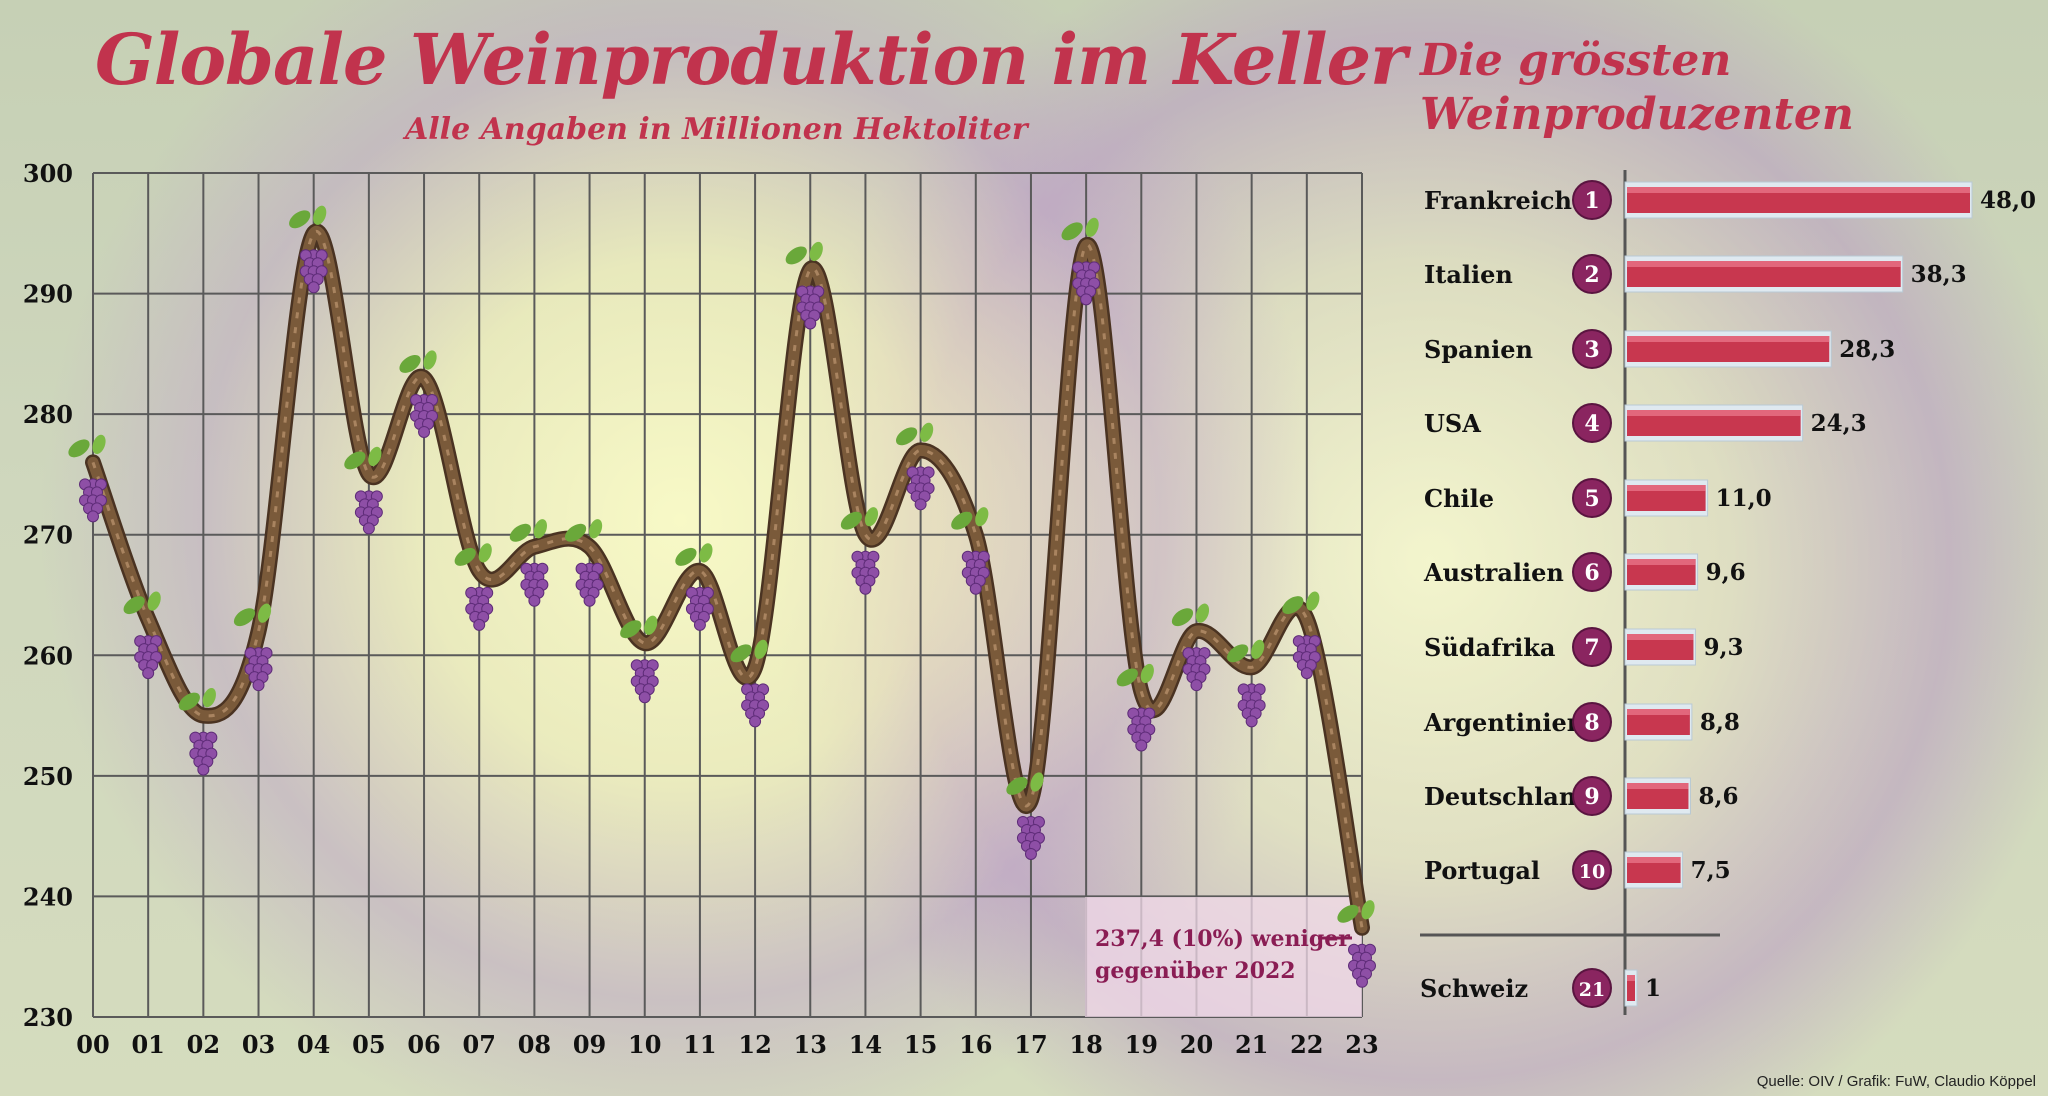  I want to click on y-tick-label: 260, so click(48, 655).